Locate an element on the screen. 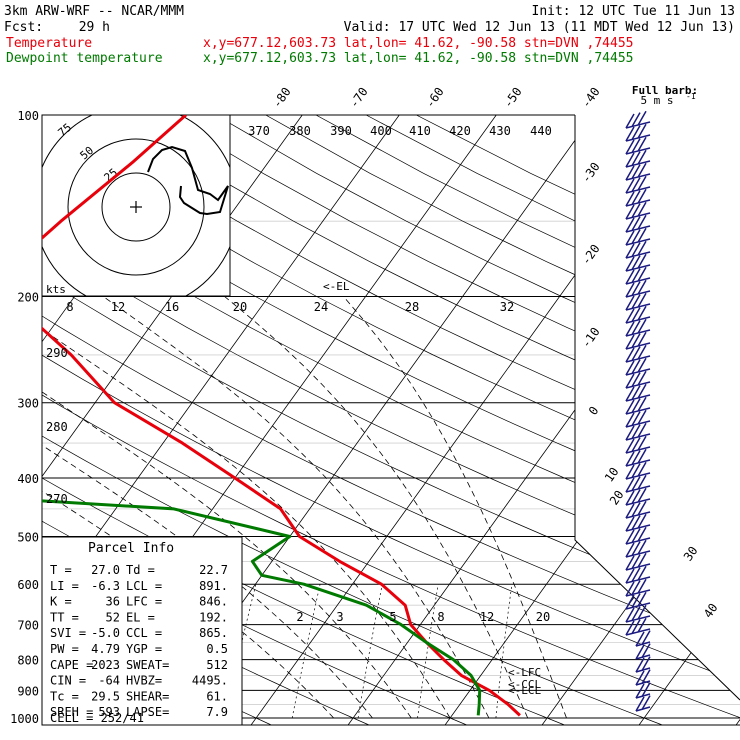 The image size is (740, 740). isotherm-label: 10 is located at coordinates (612, 475).